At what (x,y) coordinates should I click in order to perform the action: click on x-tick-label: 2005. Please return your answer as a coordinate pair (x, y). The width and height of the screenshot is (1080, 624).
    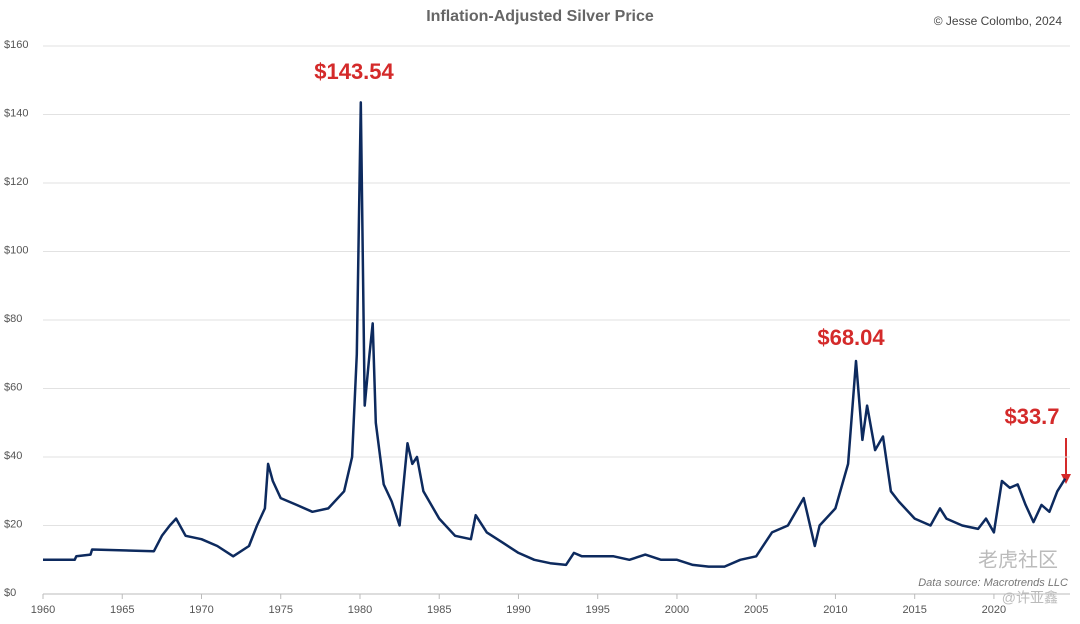
    Looking at the image, I should click on (756, 610).